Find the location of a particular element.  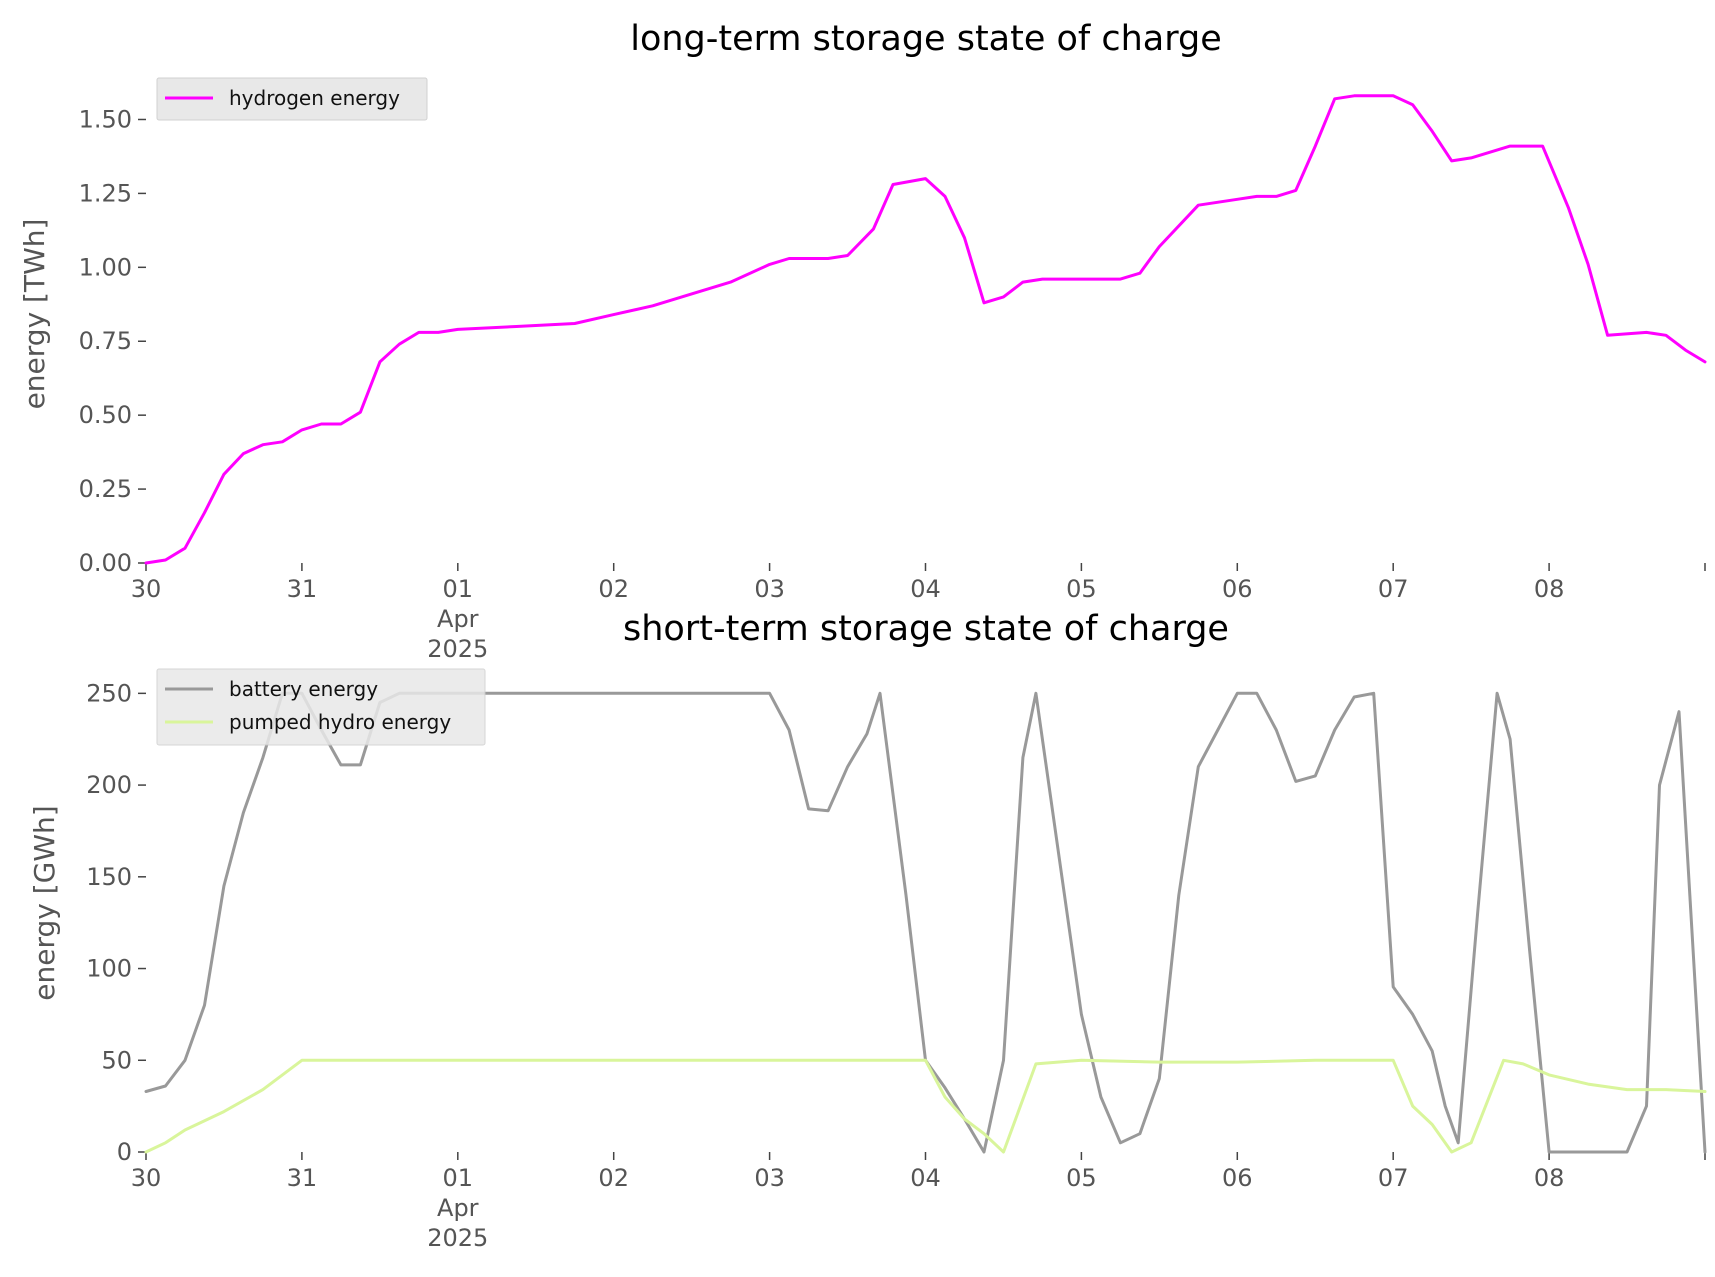

legend-label-pumped-hydro: pumped hydro energy is located at coordinates (340, 722).